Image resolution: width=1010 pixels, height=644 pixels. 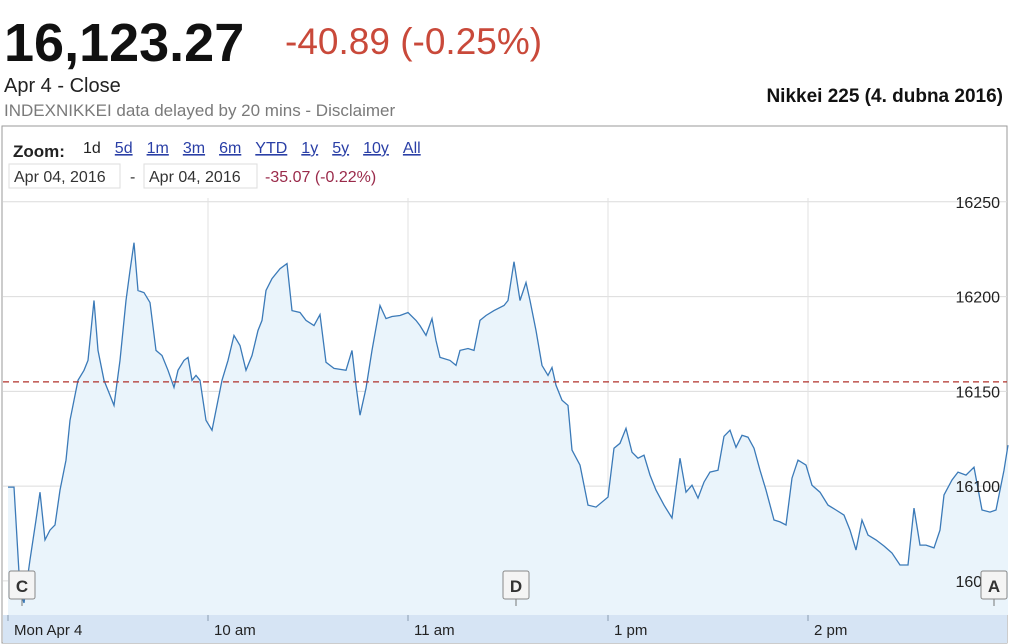 I want to click on x-tick-label: 1 pm, so click(x=630, y=630).